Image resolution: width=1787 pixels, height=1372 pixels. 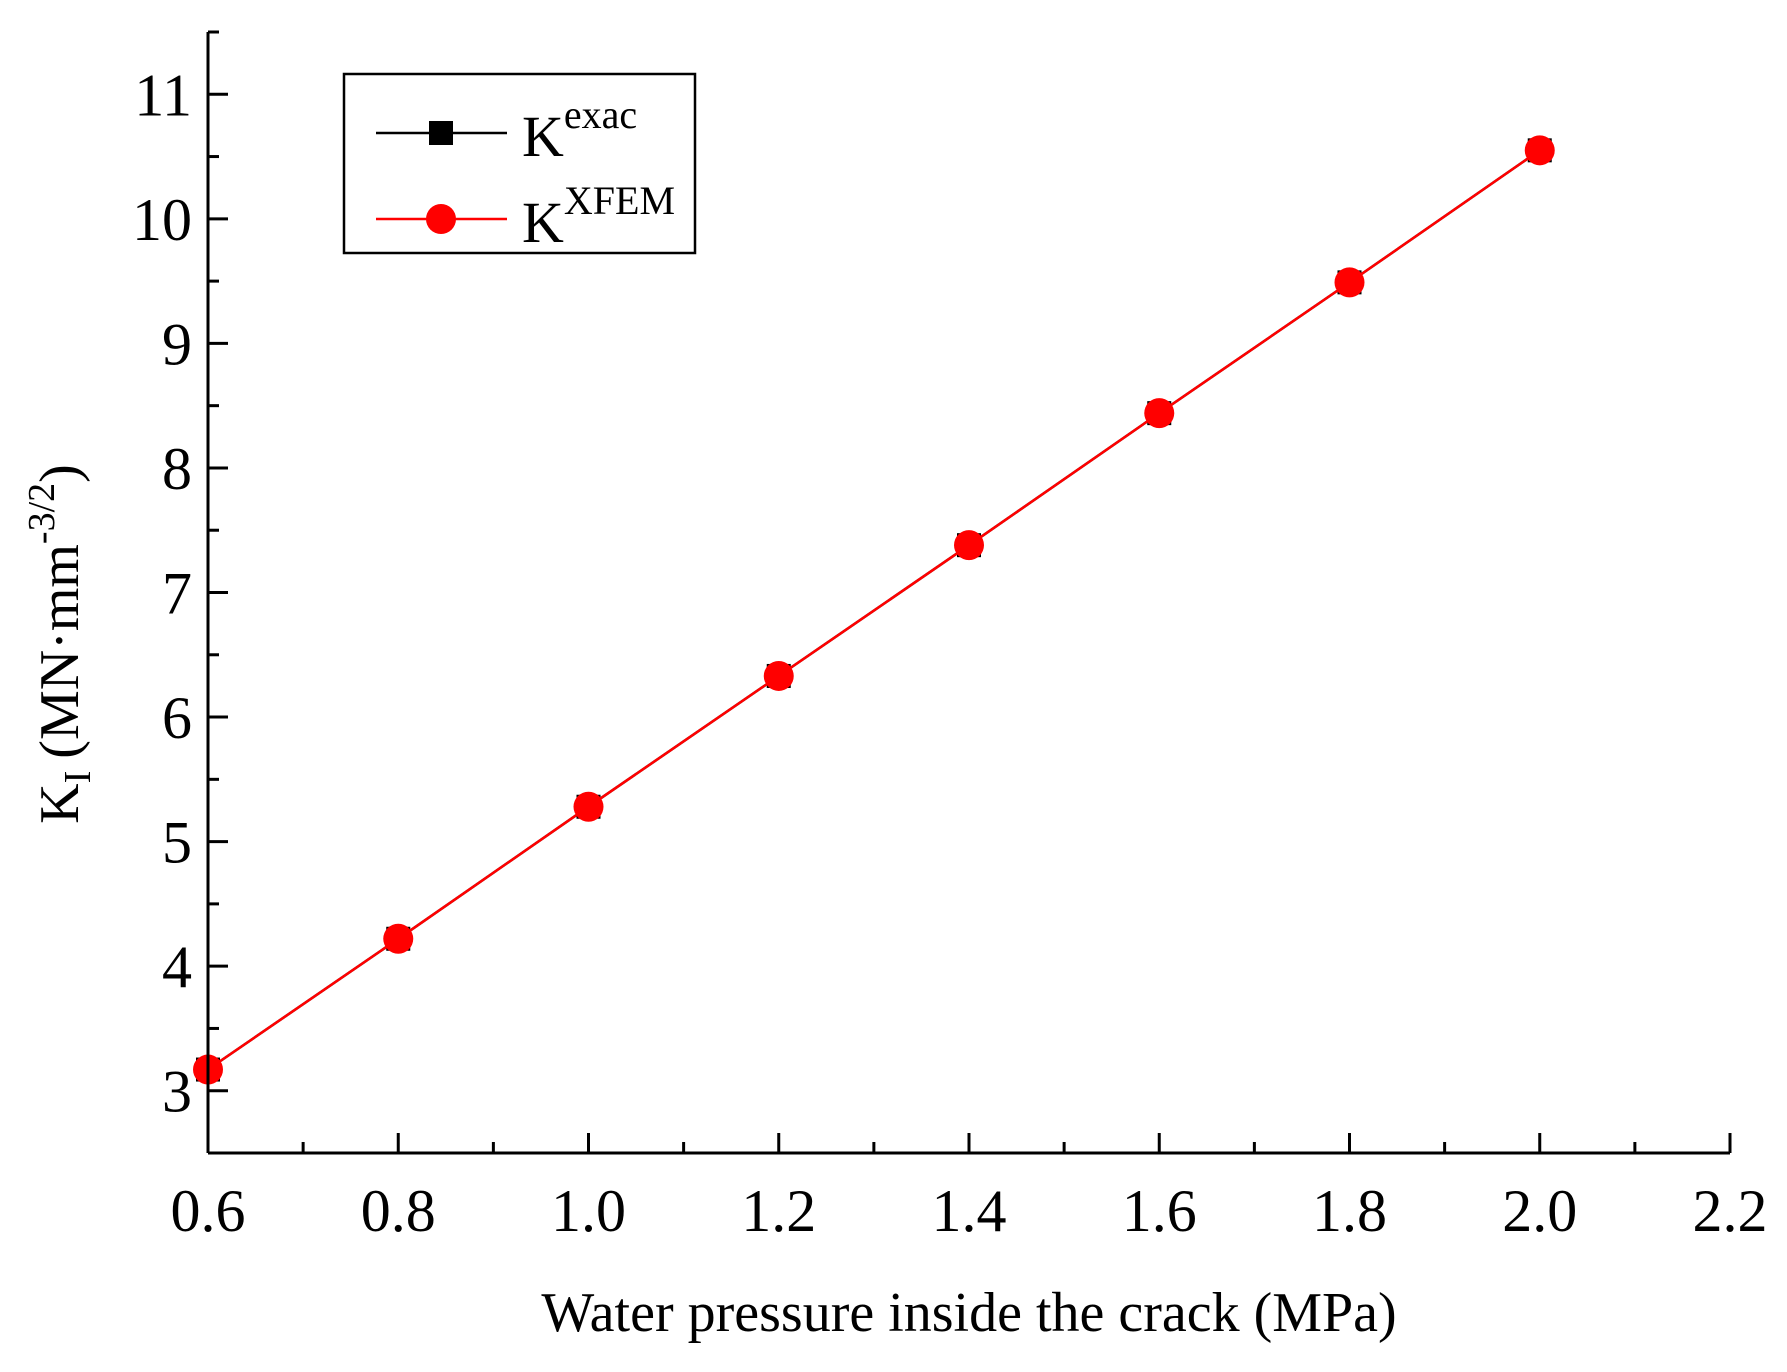 What do you see at coordinates (588, 1211) in the screenshot?
I see `x-tick-label: 1.0` at bounding box center [588, 1211].